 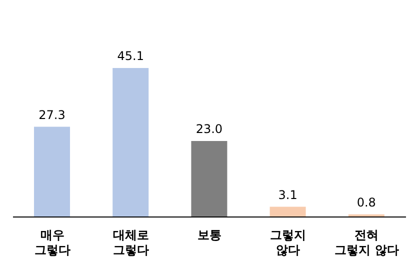 I want to click on data-label: 0.8, so click(x=366, y=202).